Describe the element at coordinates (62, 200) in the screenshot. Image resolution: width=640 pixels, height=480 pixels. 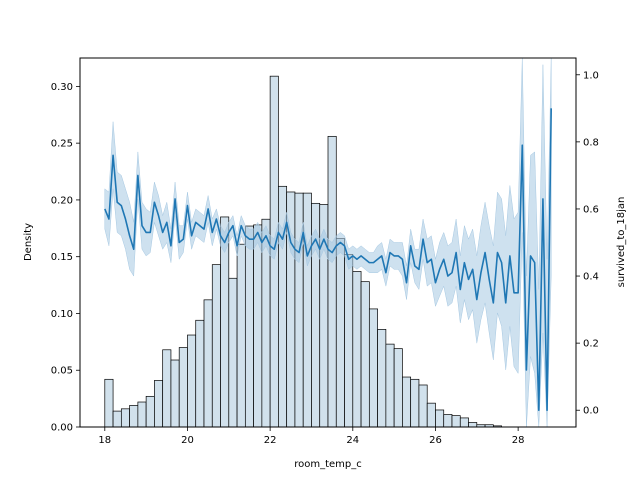
I see `left-y-tick-label: 0.20` at that location.